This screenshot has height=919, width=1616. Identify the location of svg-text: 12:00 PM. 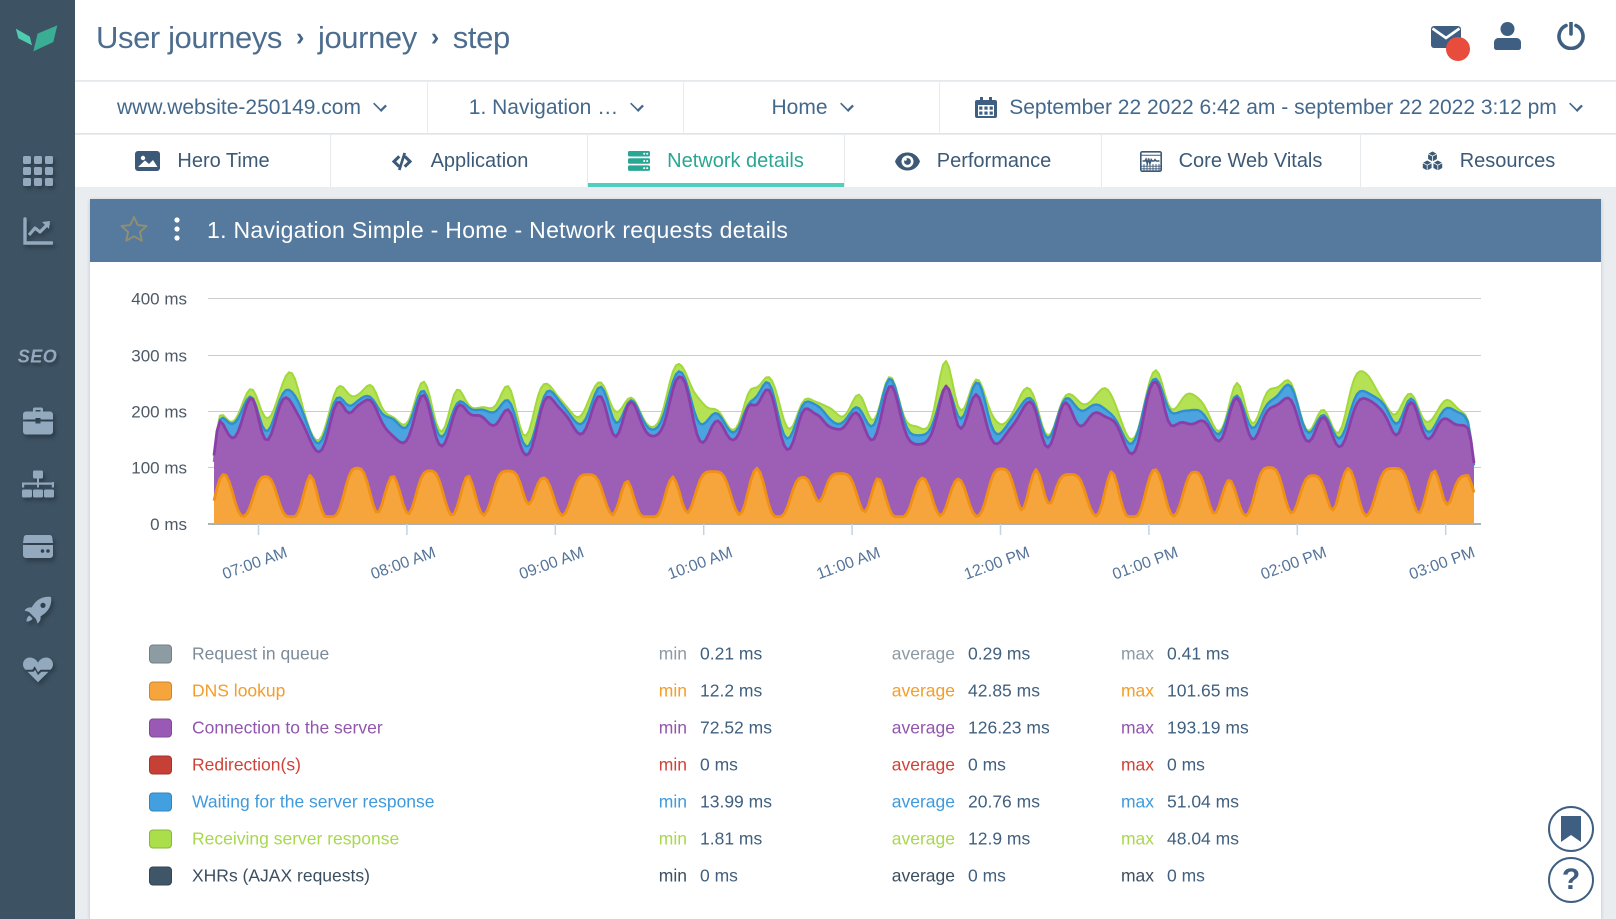
(997, 563).